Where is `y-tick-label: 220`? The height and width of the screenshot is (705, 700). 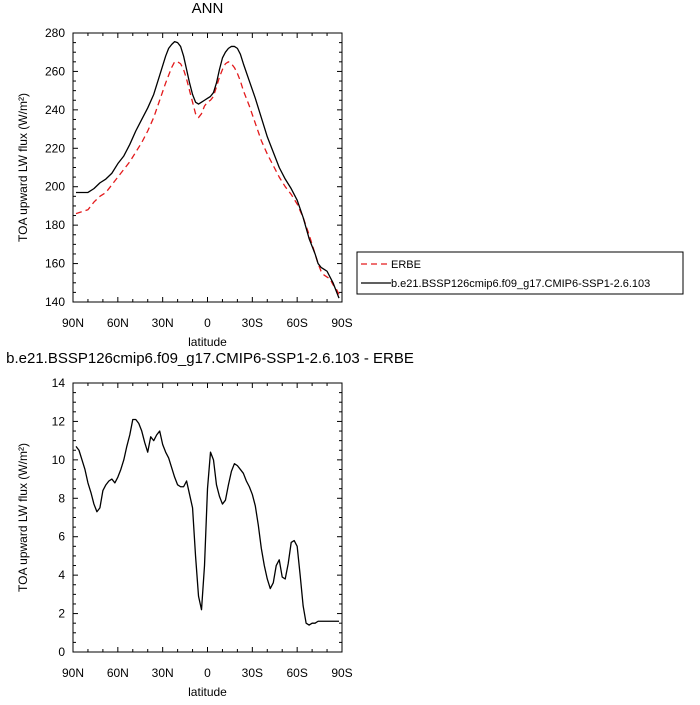 y-tick-label: 220 is located at coordinates (55, 148).